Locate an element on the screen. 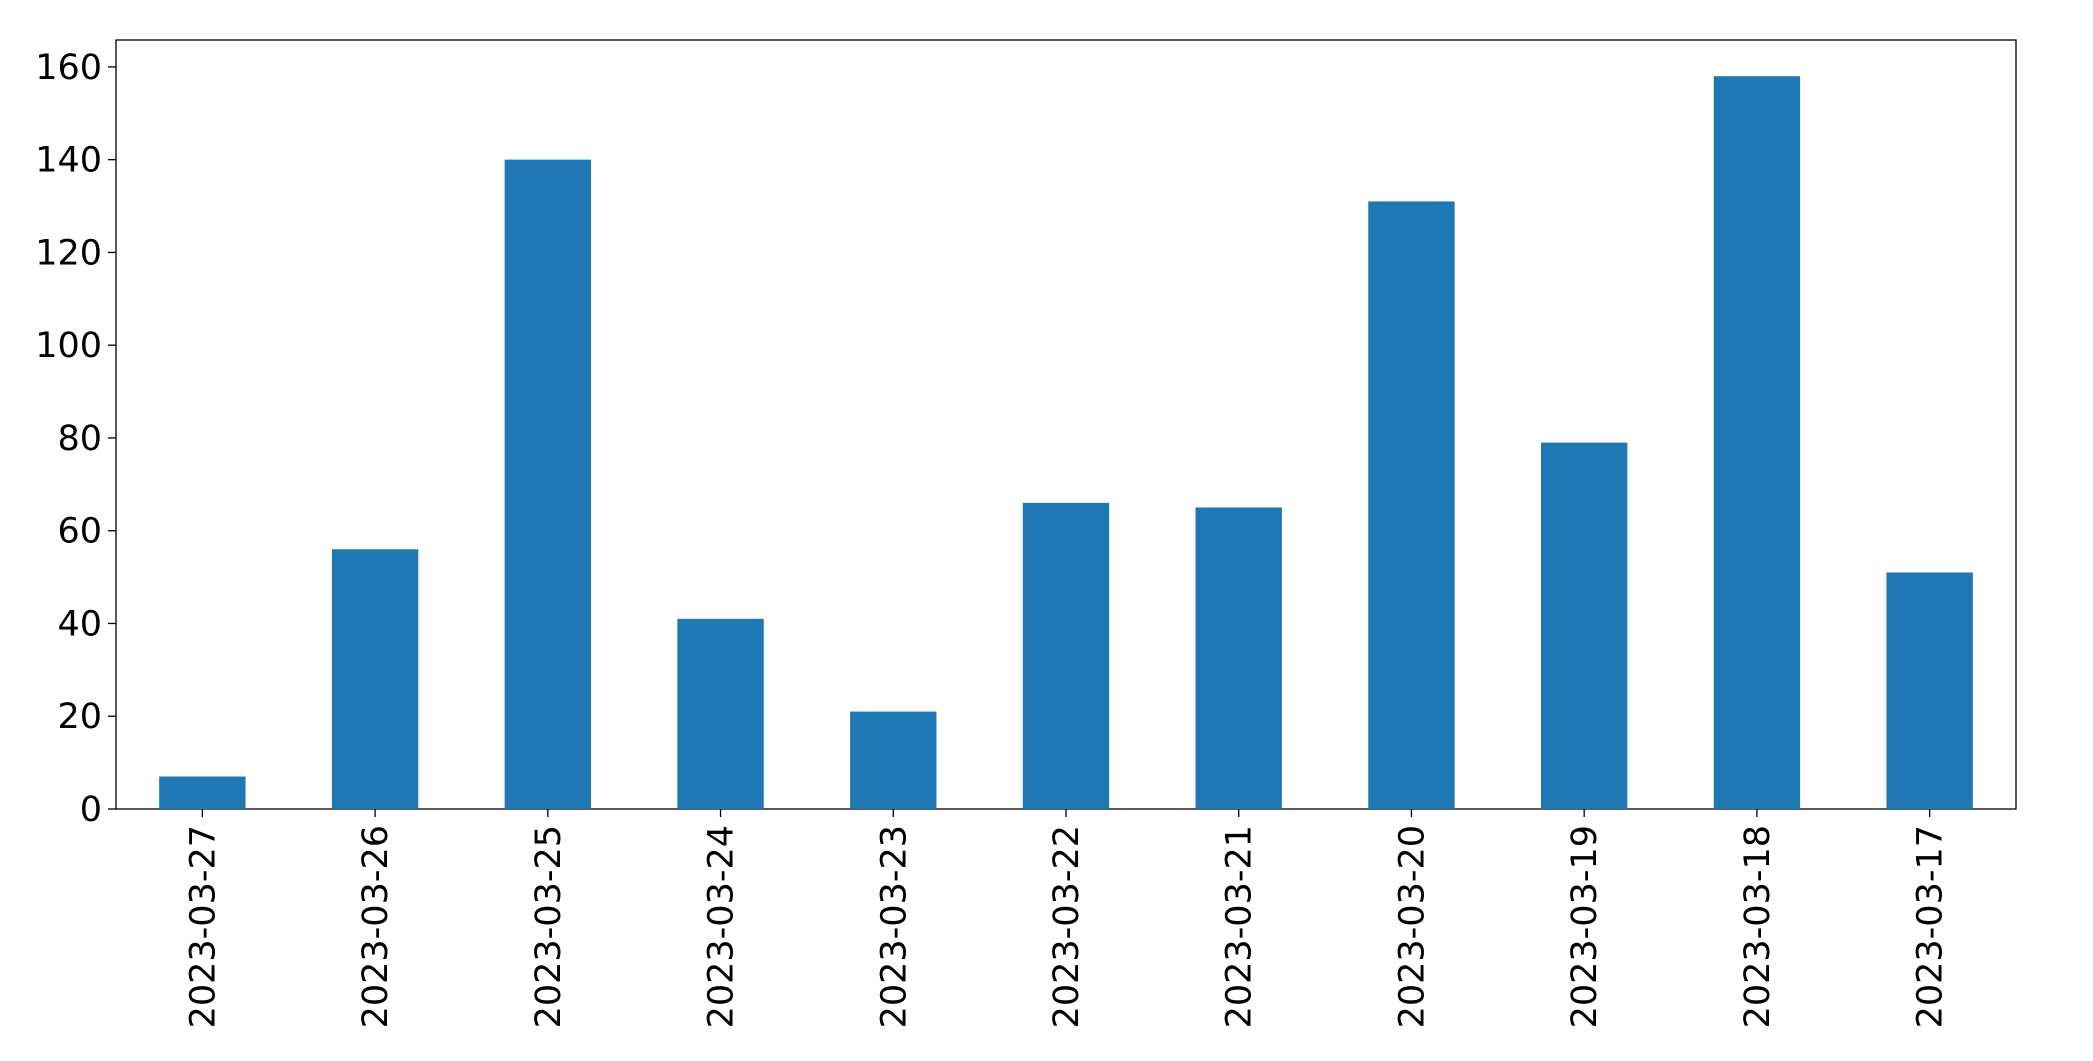  y-tick-label: 160 is located at coordinates (68, 68).